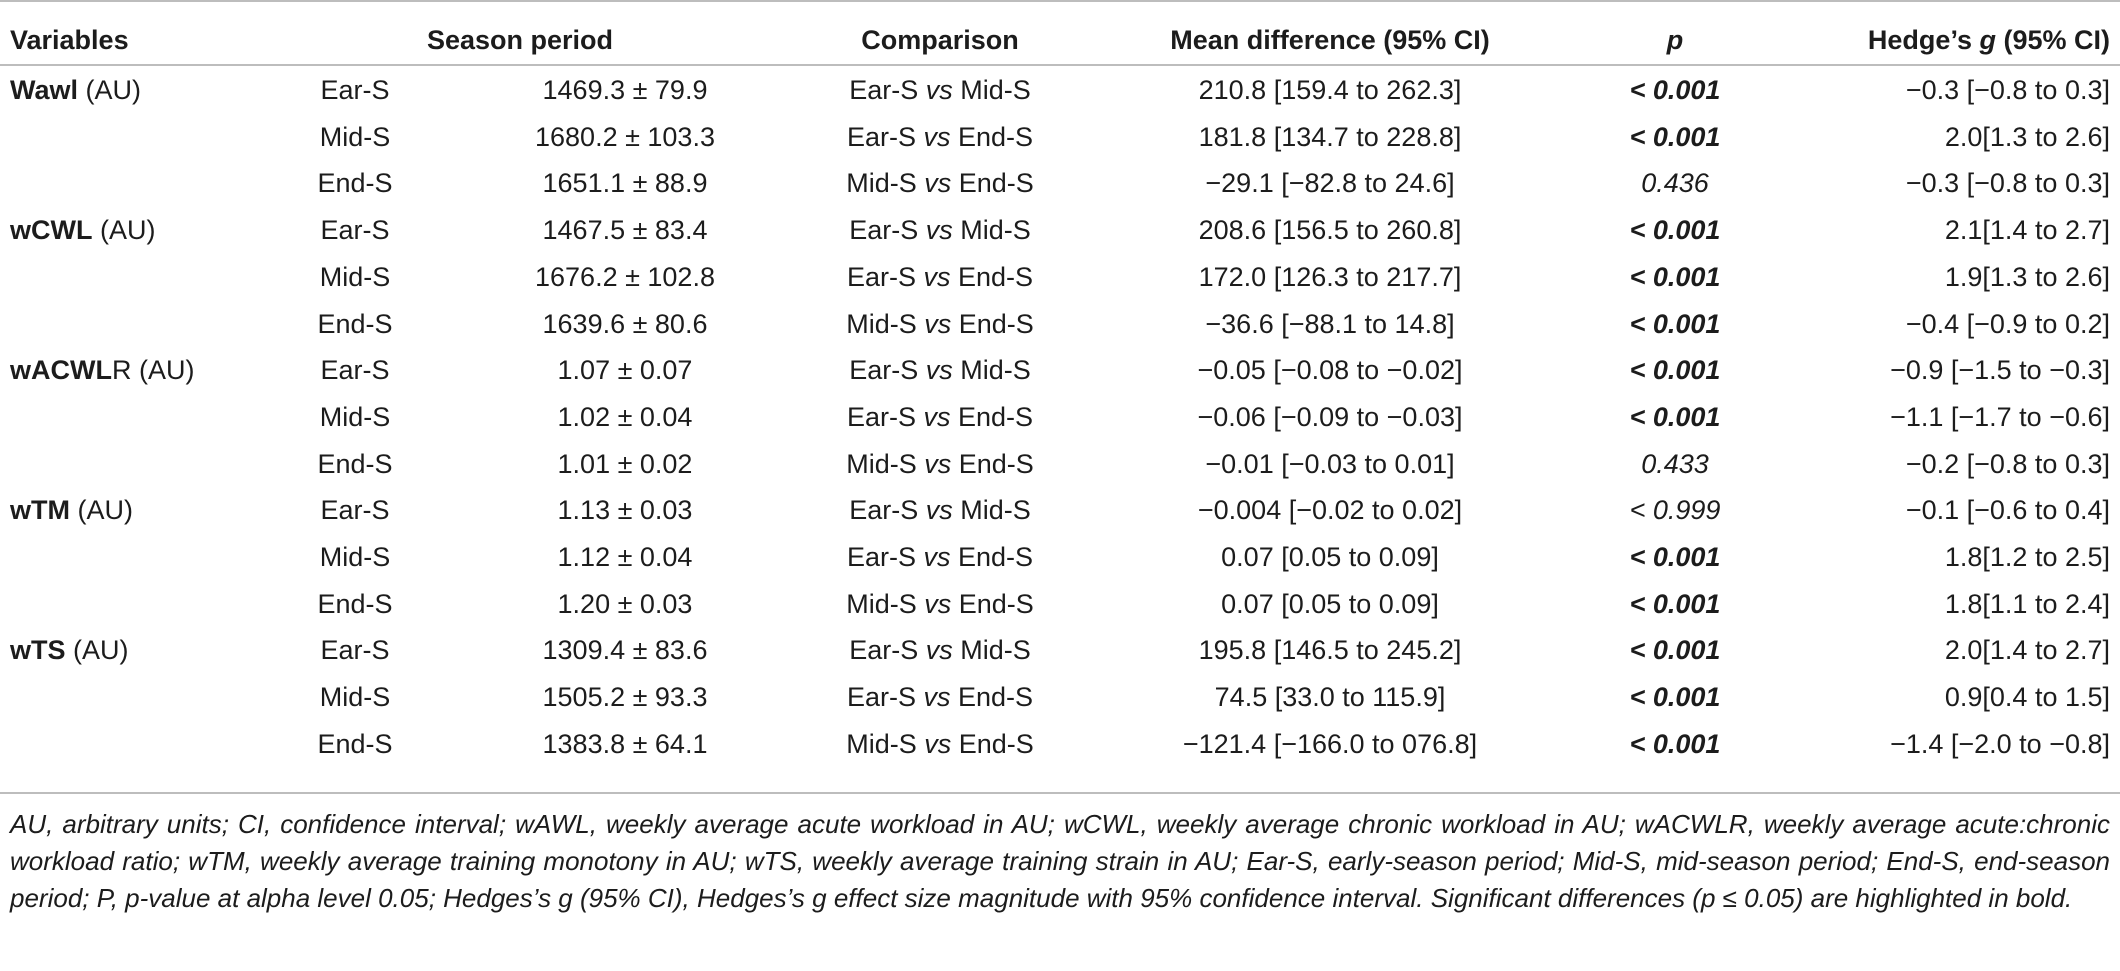 The width and height of the screenshot is (2120, 971). What do you see at coordinates (1330, 323) in the screenshot?
I see `mean-difference-cell: −36.6 [−88.1 to 14.8]` at bounding box center [1330, 323].